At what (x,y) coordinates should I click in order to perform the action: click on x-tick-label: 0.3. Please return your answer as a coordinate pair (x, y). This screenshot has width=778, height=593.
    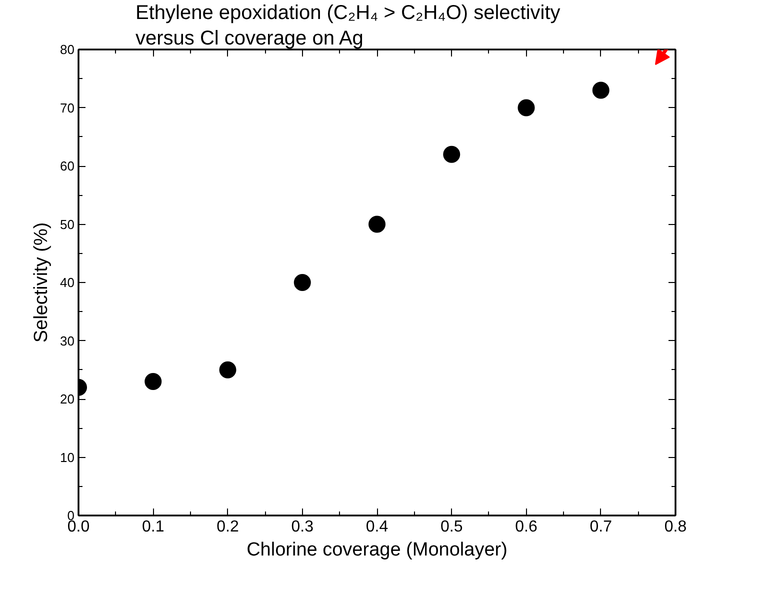
    Looking at the image, I should click on (302, 527).